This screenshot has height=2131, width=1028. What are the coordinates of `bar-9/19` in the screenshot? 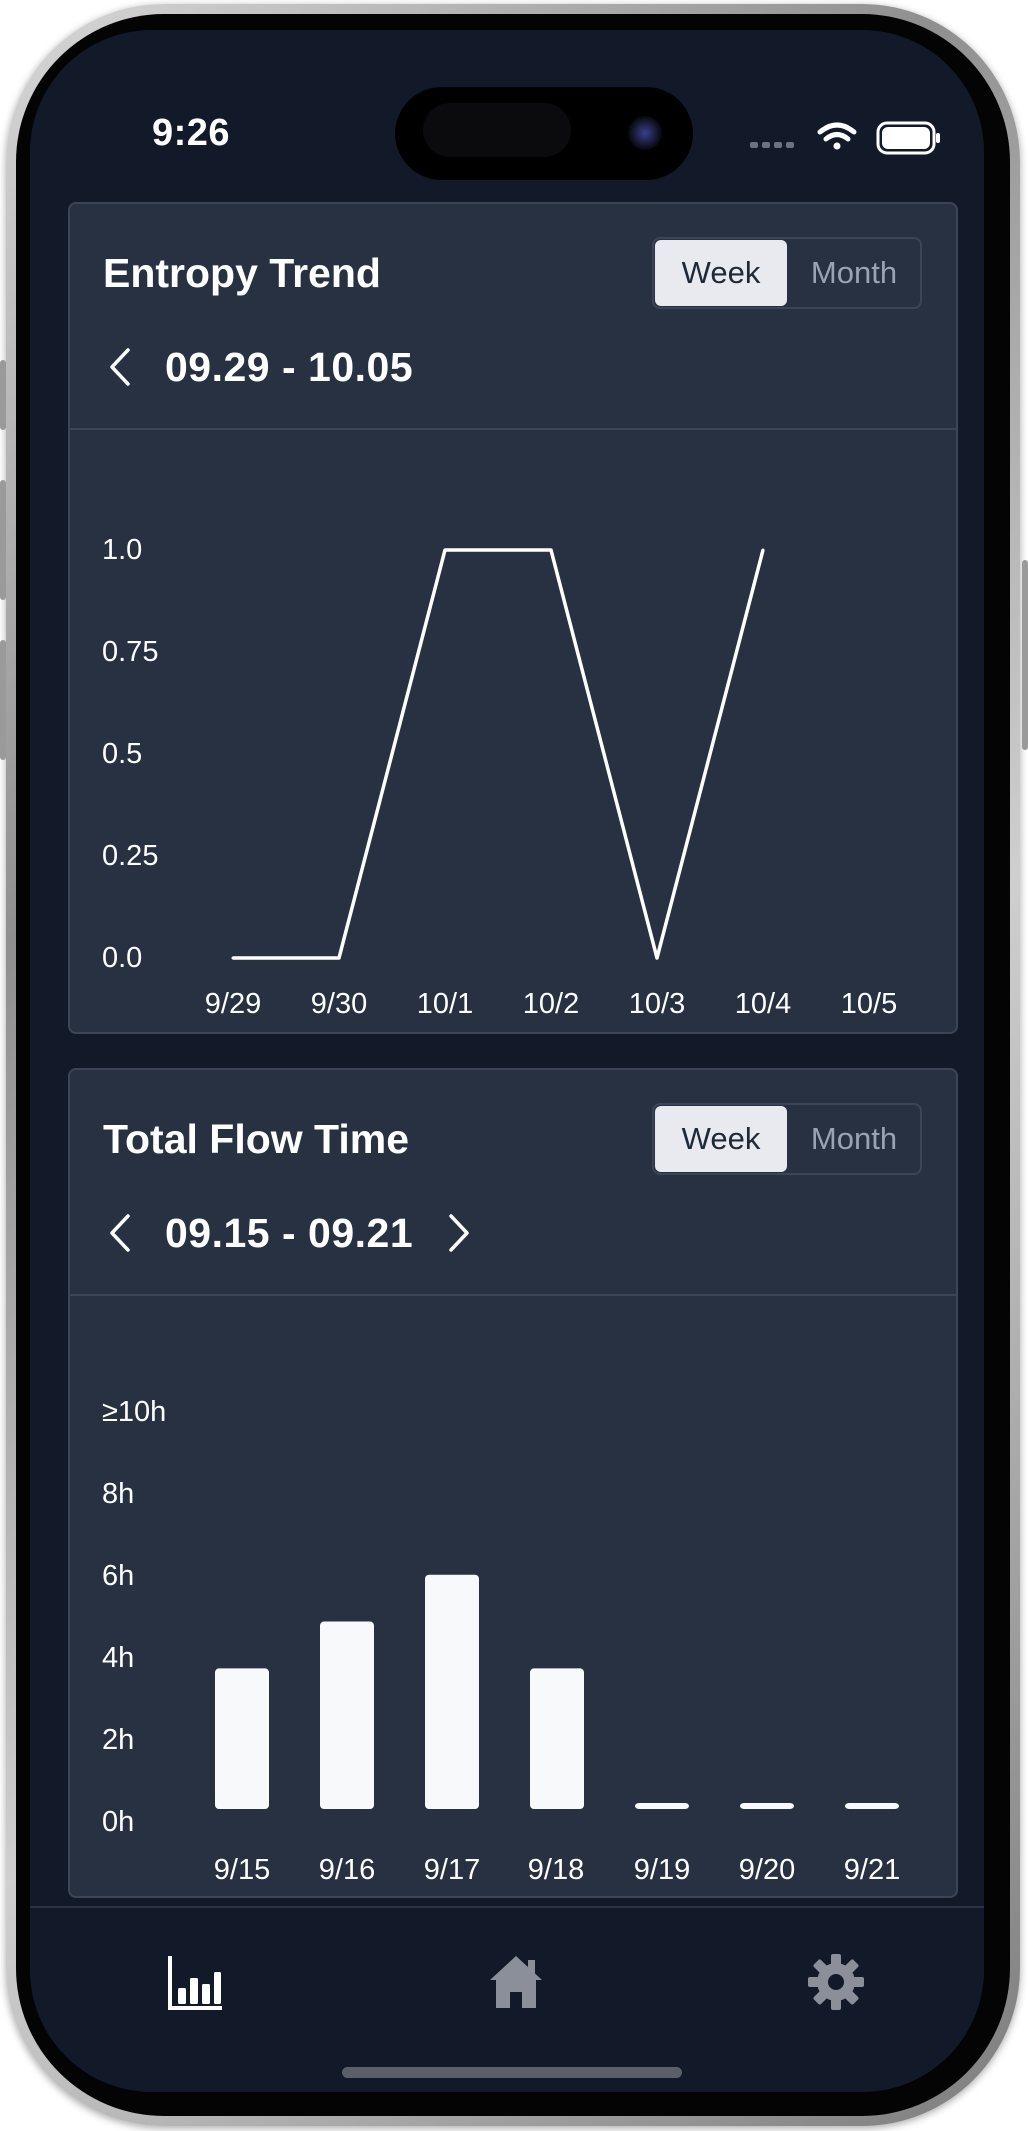 It's located at (662, 1806).